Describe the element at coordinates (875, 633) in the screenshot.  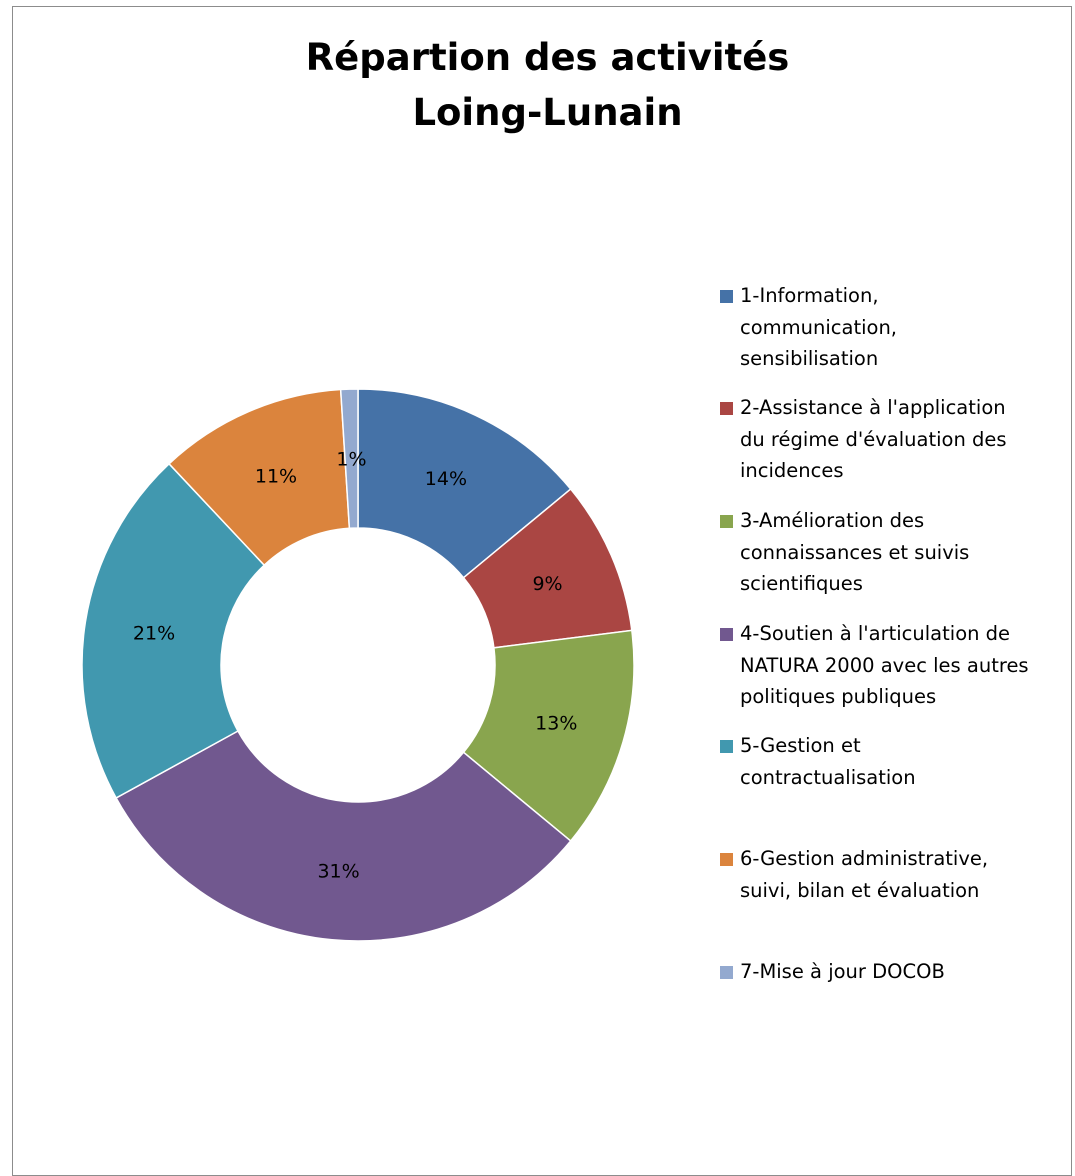
I see `legend-label-4-line-1: 4-Soutien à l'articulation de` at that location.